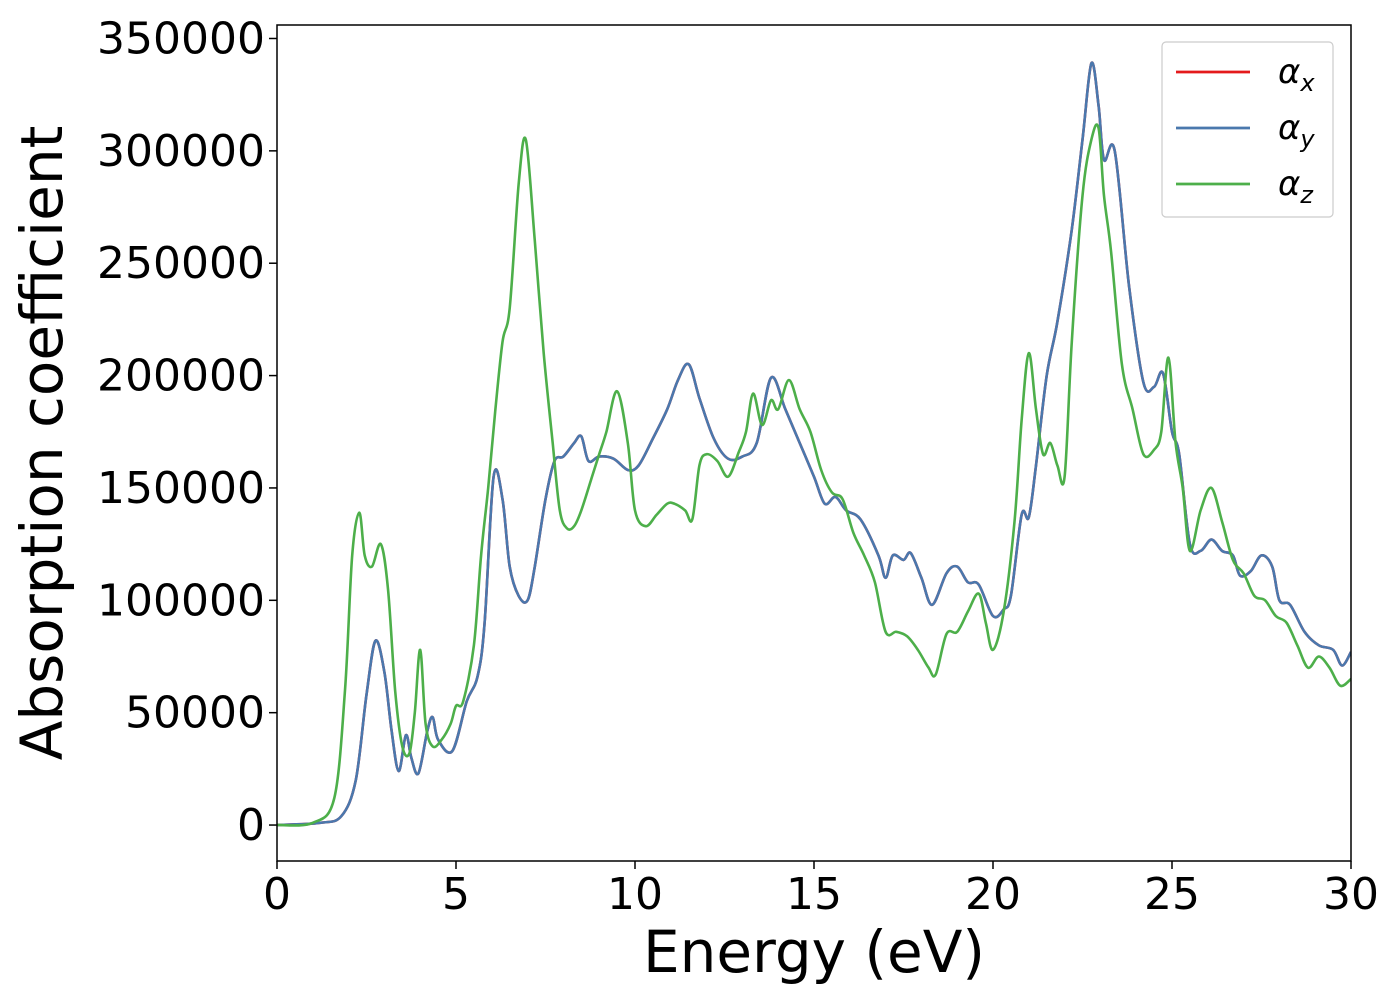  What do you see at coordinates (181, 488) in the screenshot?
I see `y-tick-label: 150000` at bounding box center [181, 488].